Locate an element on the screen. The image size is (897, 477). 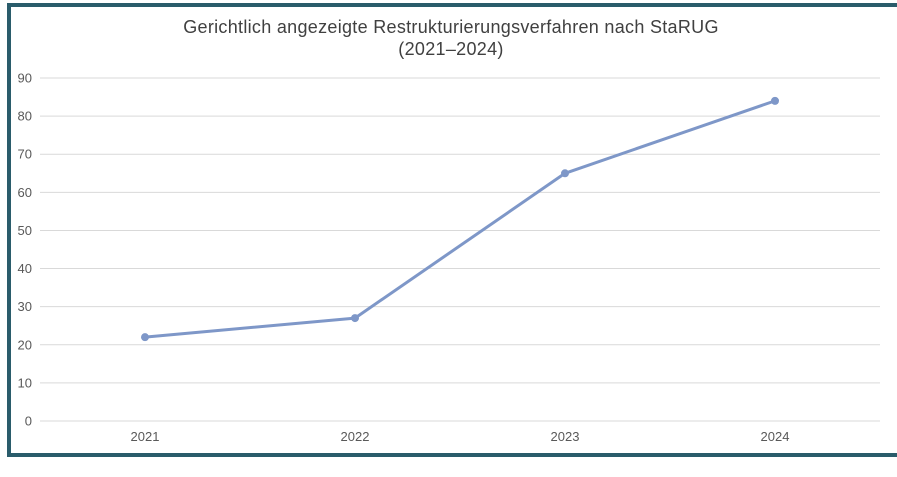
y-tick-label: 40 is located at coordinates (25, 268).